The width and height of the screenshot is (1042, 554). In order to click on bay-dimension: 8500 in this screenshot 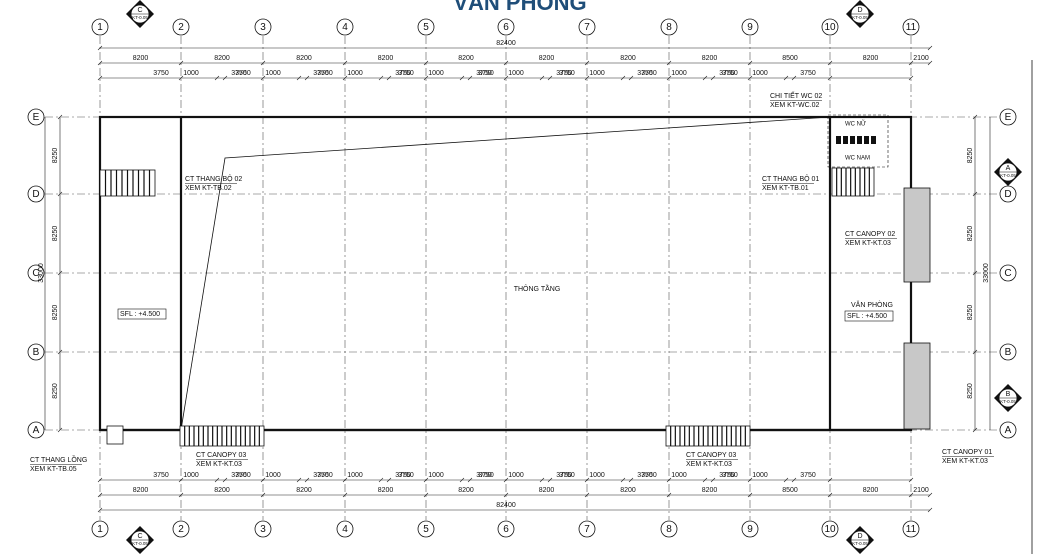, I will do `click(790, 58)`.